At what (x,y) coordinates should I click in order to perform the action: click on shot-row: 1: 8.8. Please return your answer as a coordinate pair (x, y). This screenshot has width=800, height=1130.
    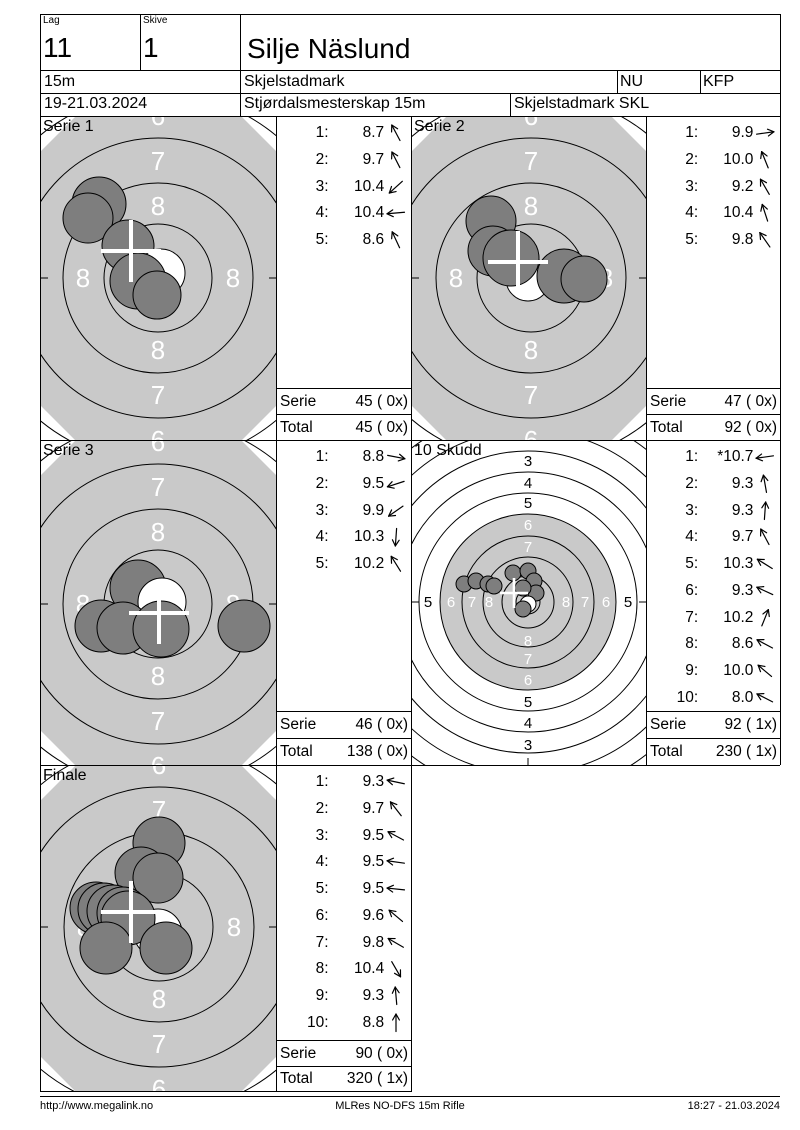
    Looking at the image, I should click on (344, 457).